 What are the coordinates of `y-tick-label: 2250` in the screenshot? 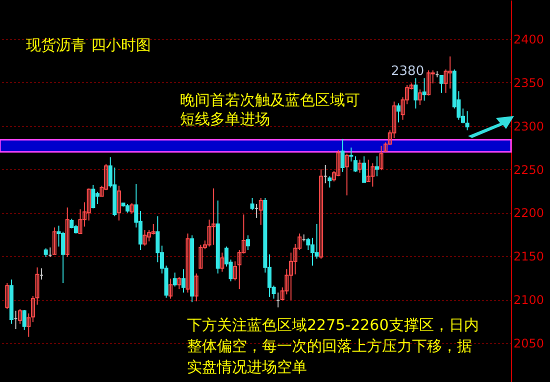 It's located at (529, 169).